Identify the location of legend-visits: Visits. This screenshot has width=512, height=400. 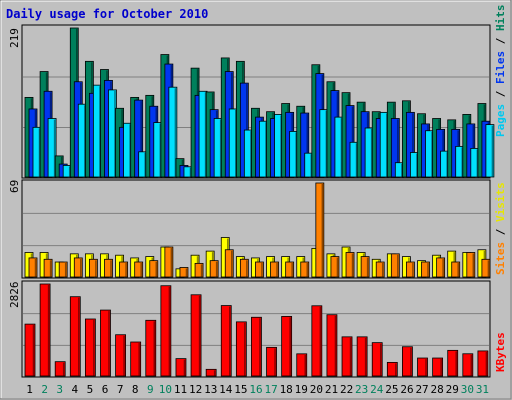
(500, 202).